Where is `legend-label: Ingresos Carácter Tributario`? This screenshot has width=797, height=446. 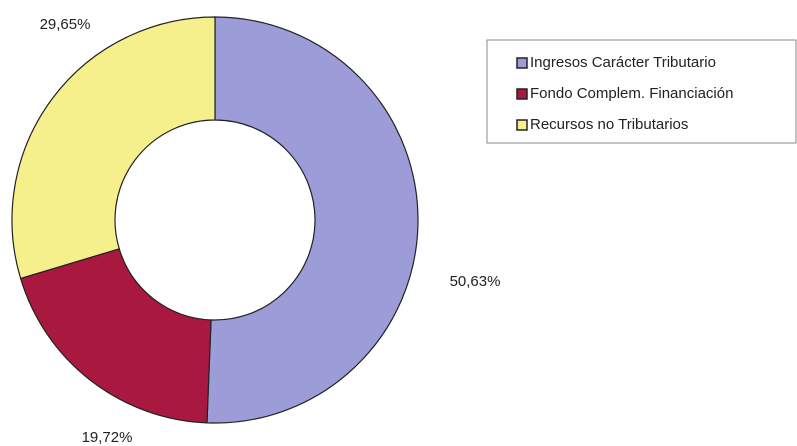 legend-label: Ingresos Carácter Tributario is located at coordinates (623, 62).